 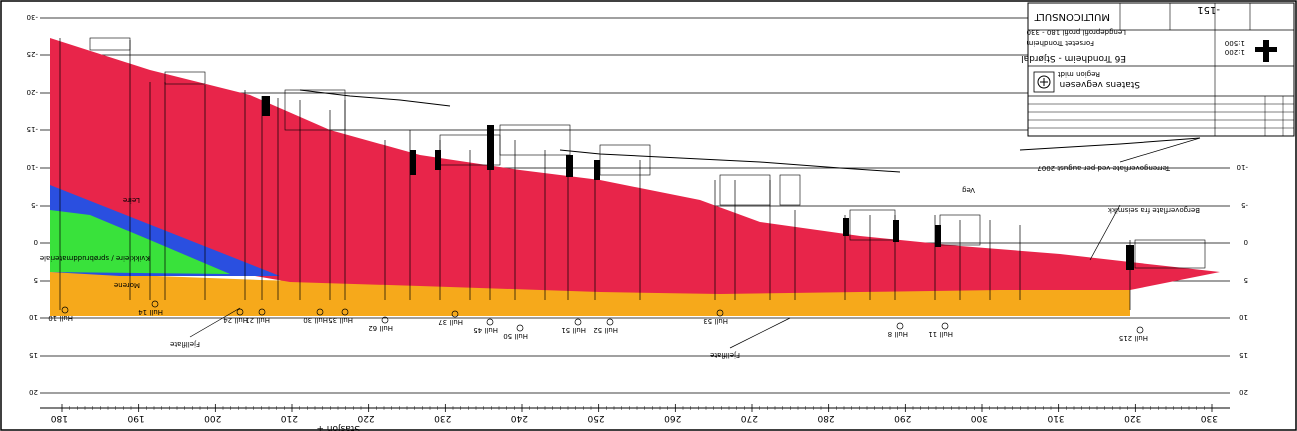 I want to click on cross-logo, so click(x=1266, y=51).